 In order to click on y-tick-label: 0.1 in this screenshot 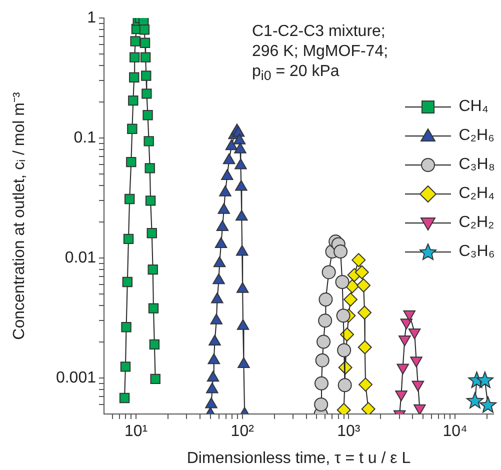, I will do `click(85, 137)`.